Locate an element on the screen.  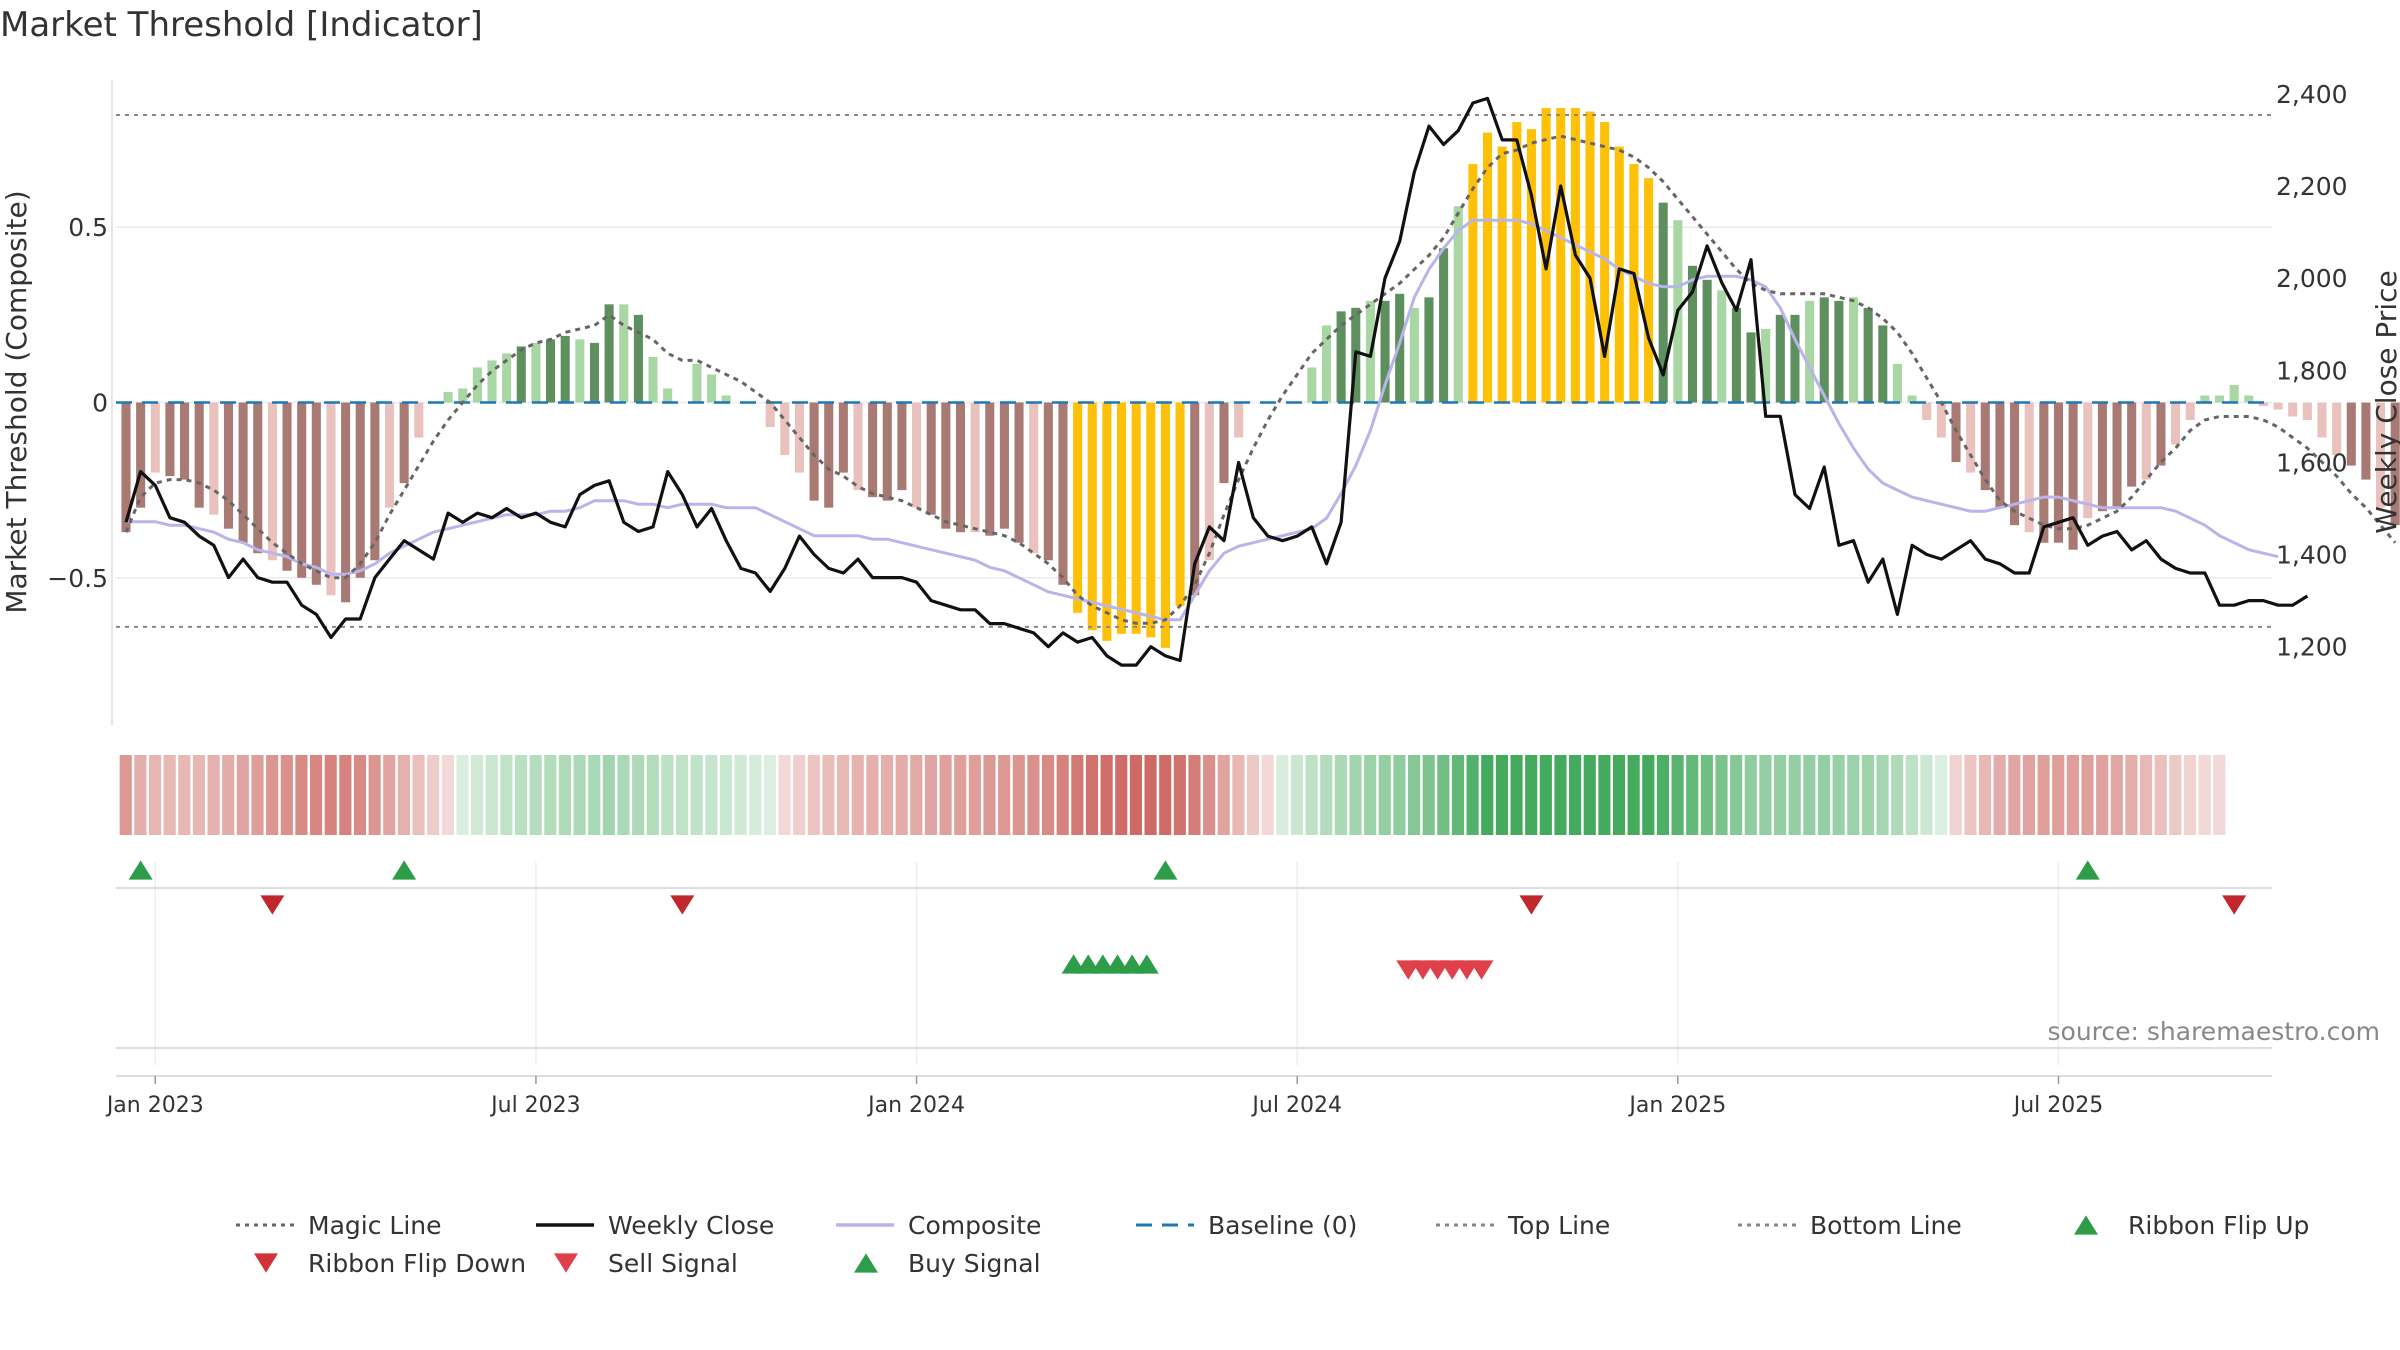
source-label: source: sharemaestro.com is located at coordinates (2214, 1031).